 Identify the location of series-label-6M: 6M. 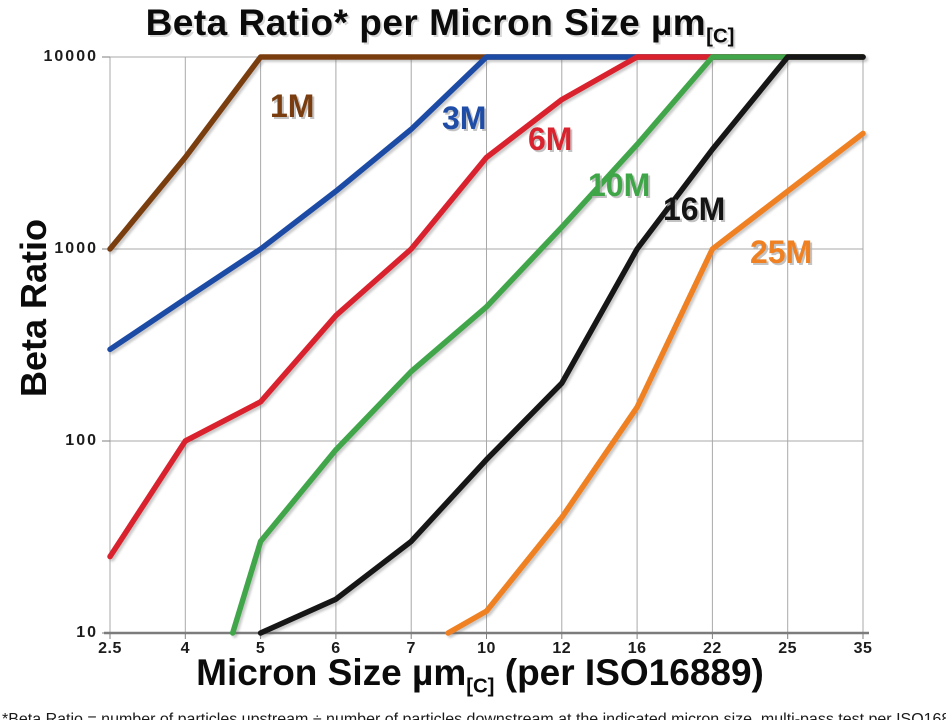
(550, 139).